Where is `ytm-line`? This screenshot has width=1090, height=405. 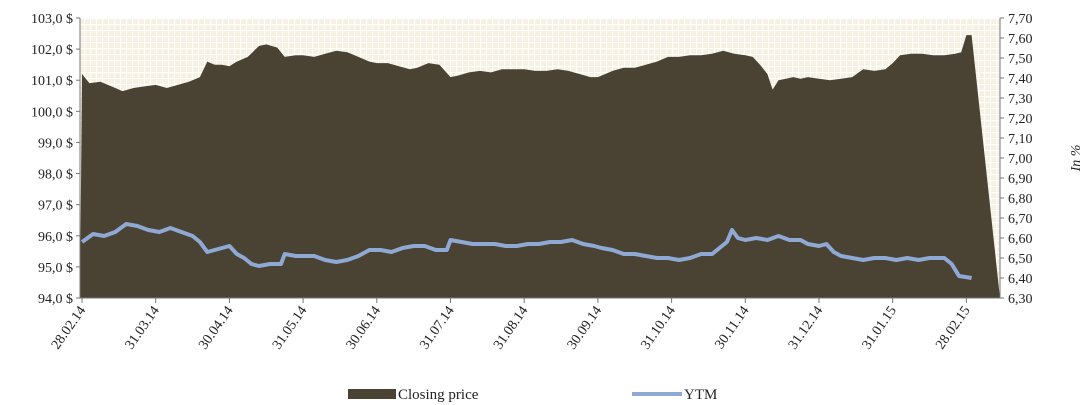
ytm-line is located at coordinates (526, 251).